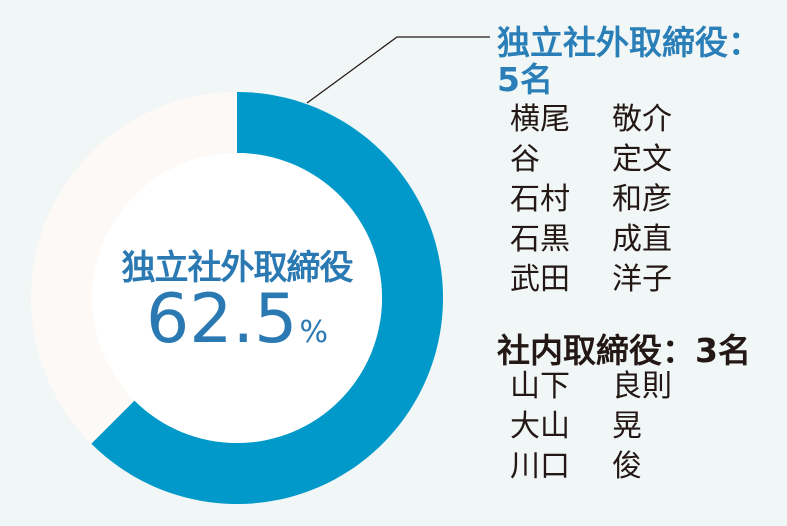 This screenshot has height=526, width=787. I want to click on center-label: 独立社外取締役, so click(237, 268).